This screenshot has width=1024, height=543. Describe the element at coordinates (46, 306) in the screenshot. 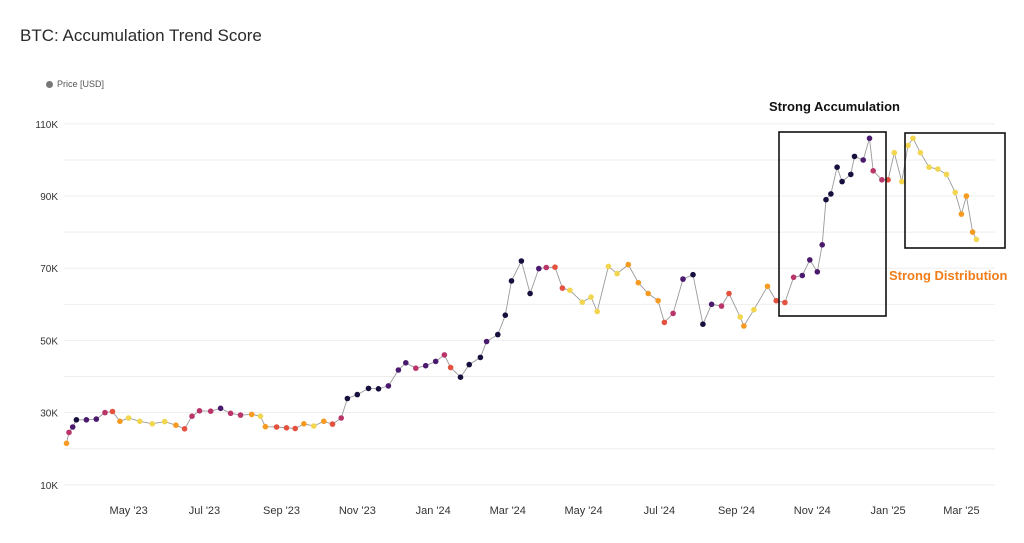

I see `y-axis-labels: 10K 30K 50K 70K 90K 110K` at that location.